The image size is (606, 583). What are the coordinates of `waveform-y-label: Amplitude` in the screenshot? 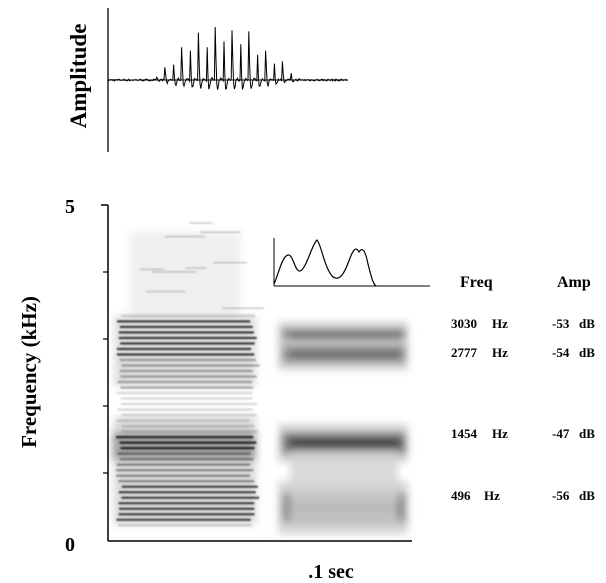 It's located at (78, 76).